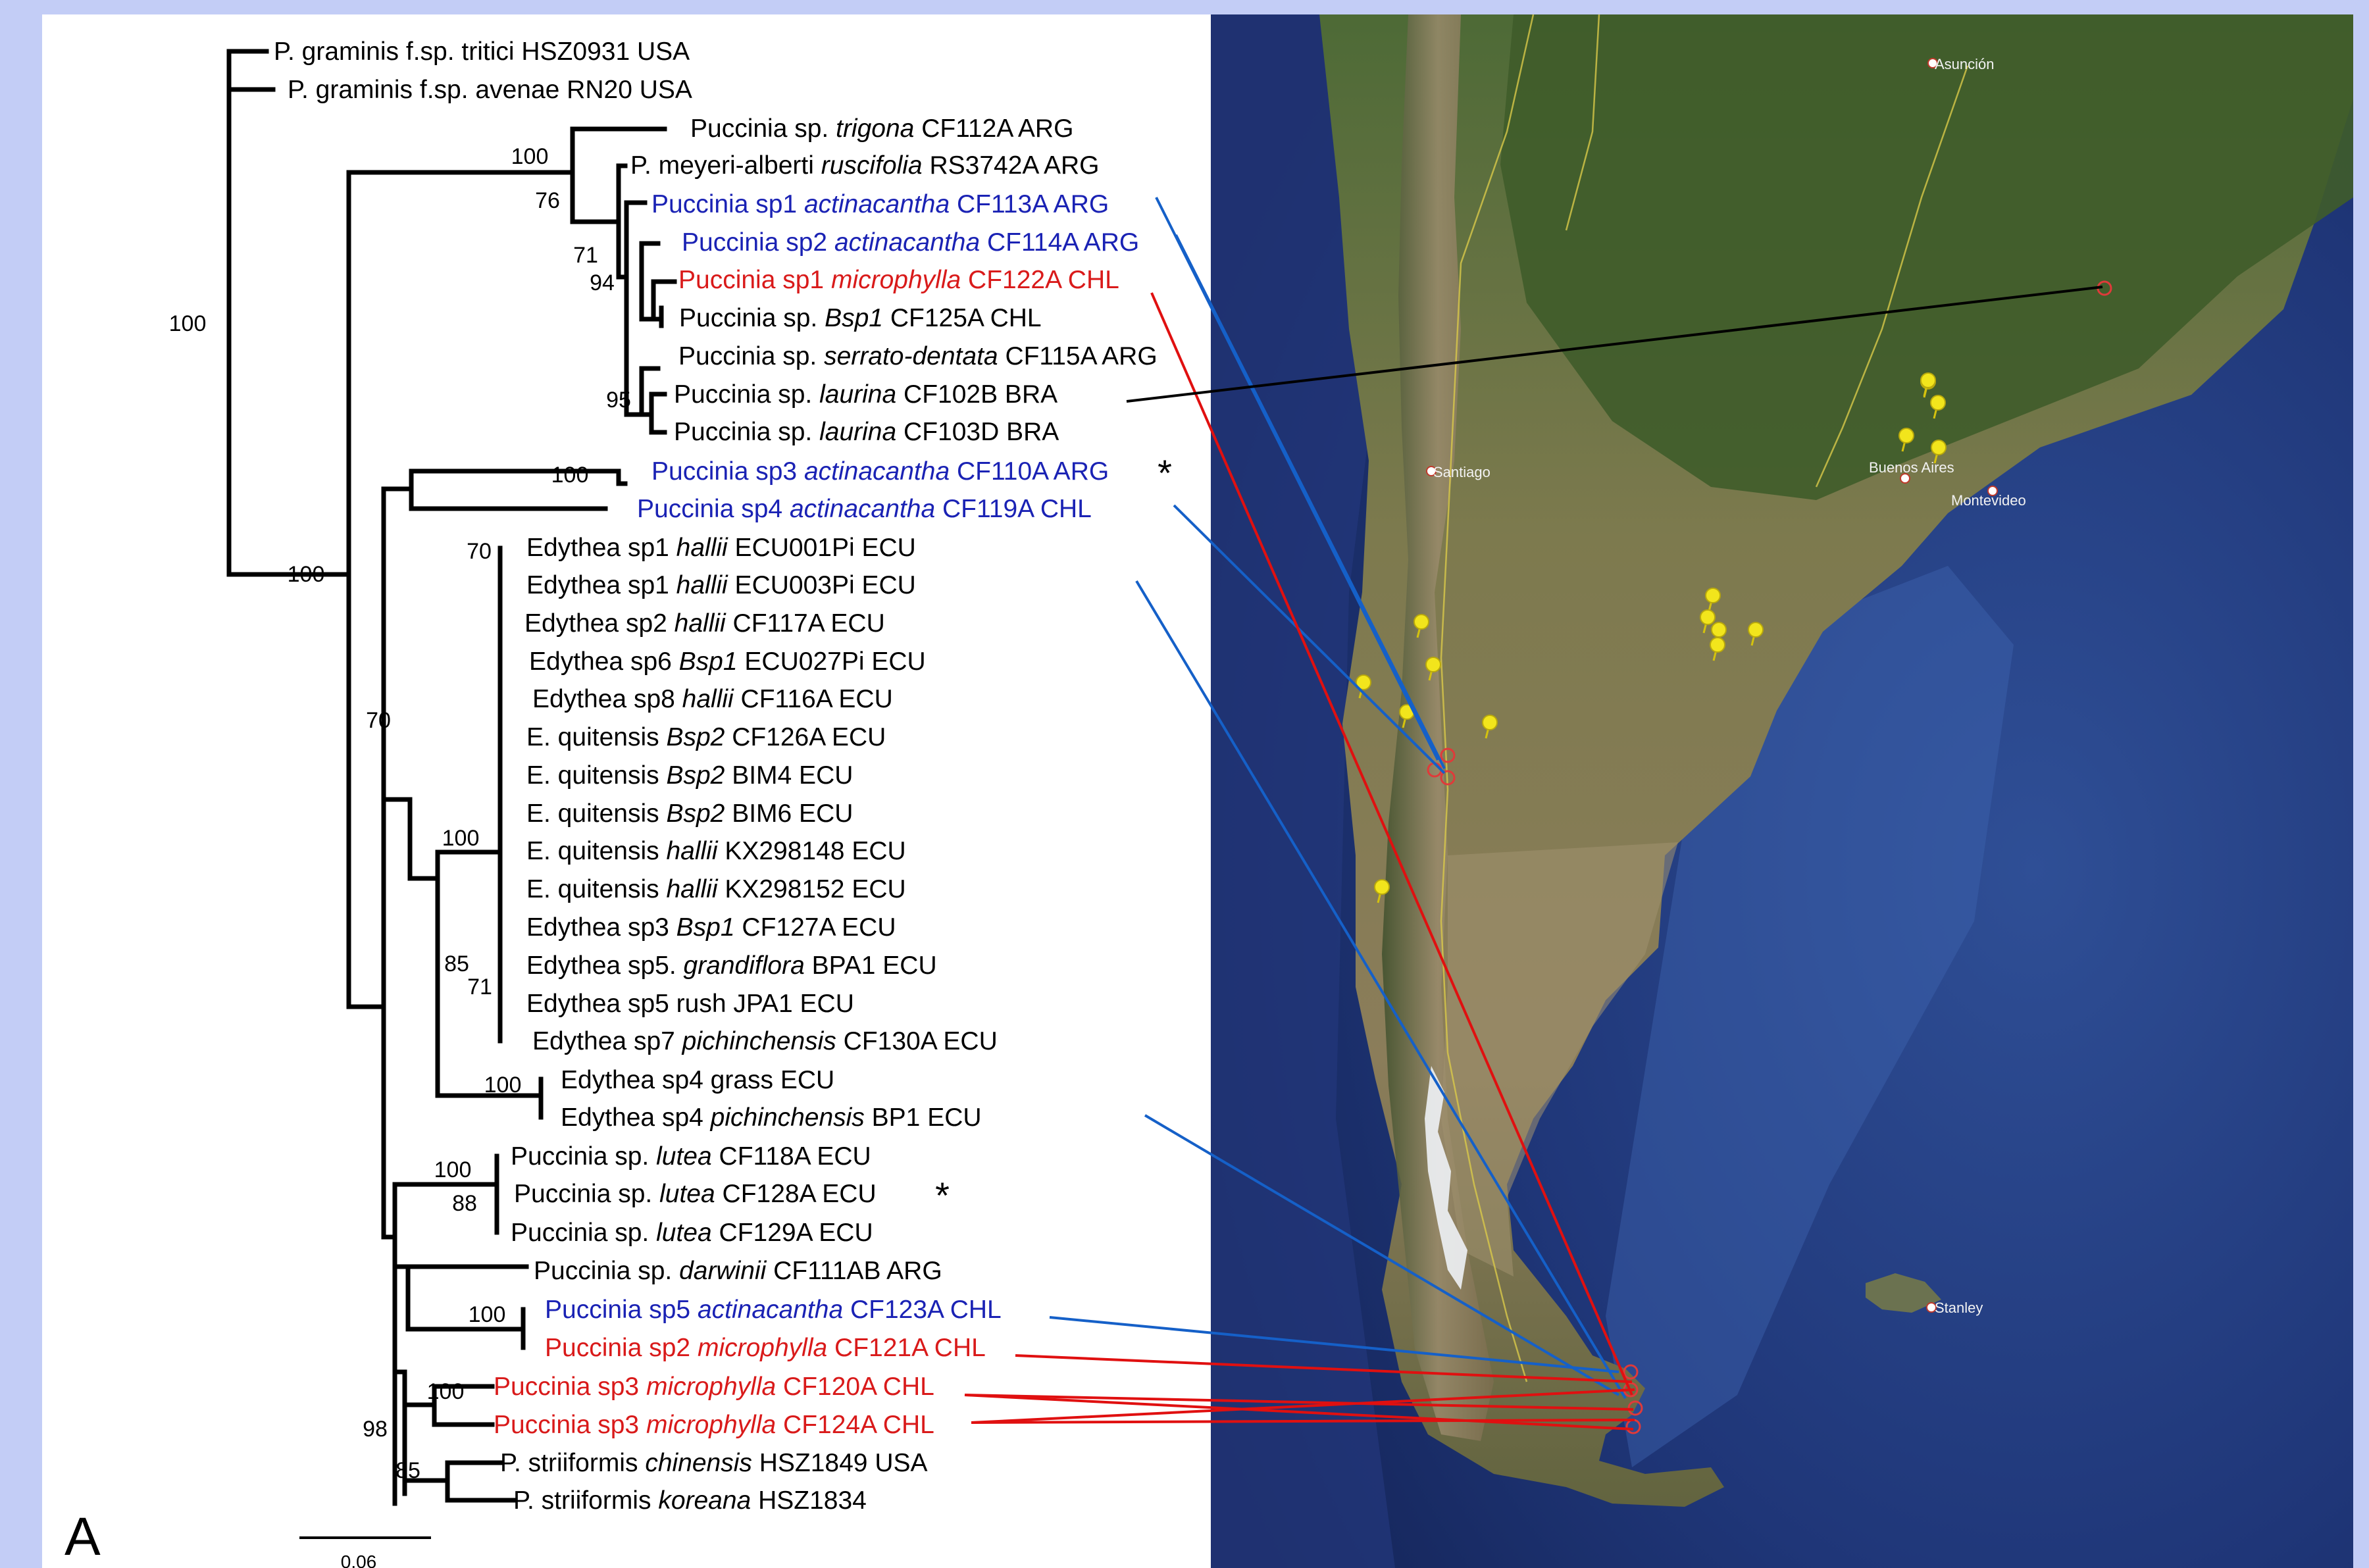  I want to click on taxon-label: E. quitensis hallii KX298148 ECU, so click(716, 851).